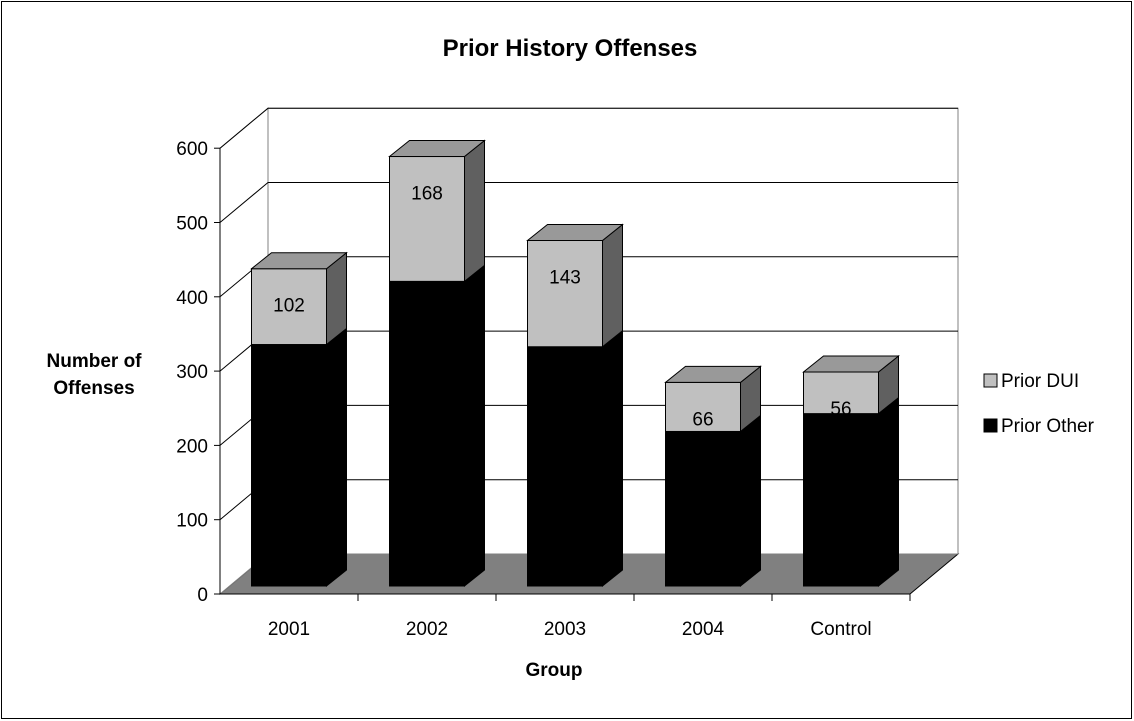  Describe the element at coordinates (192, 446) in the screenshot. I see `y-tick-label: 200` at that location.